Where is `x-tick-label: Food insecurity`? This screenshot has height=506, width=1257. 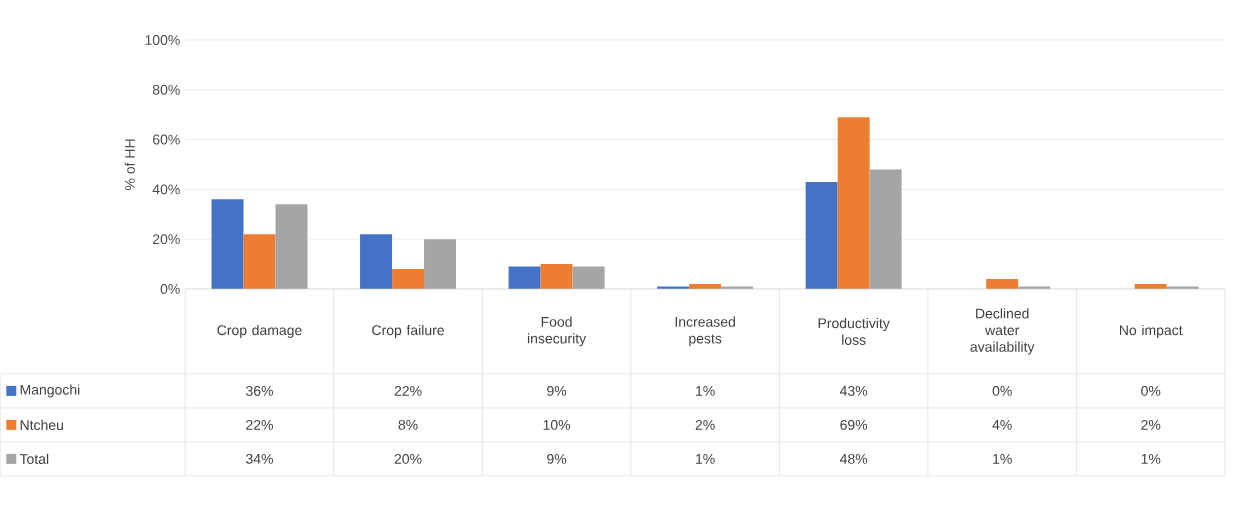 x-tick-label: Food insecurity is located at coordinates (557, 331).